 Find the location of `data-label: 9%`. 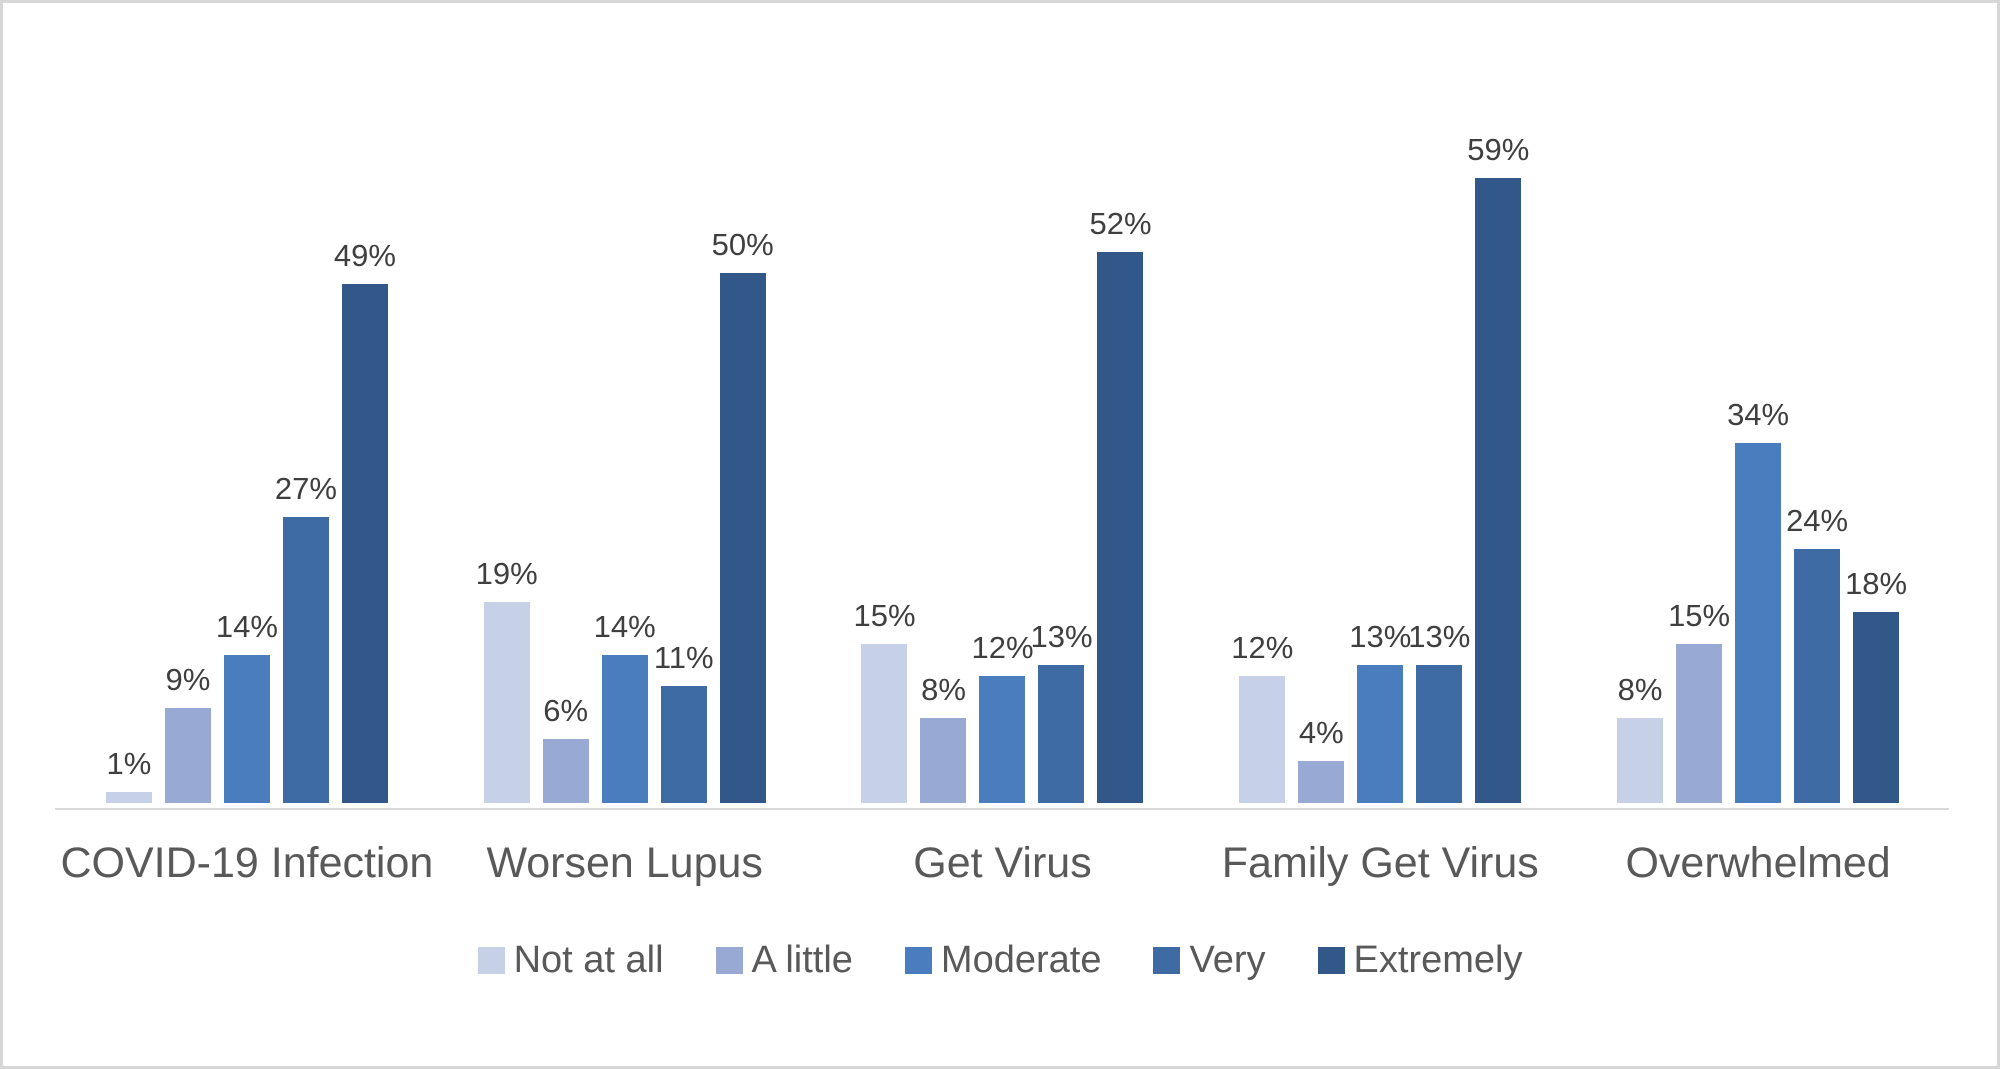

data-label: 9% is located at coordinates (188, 679).